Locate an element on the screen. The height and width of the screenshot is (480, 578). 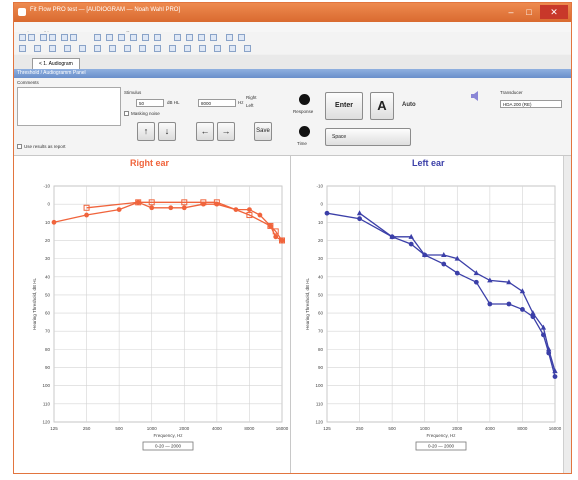
new-icon is located at coordinates (22, 37).